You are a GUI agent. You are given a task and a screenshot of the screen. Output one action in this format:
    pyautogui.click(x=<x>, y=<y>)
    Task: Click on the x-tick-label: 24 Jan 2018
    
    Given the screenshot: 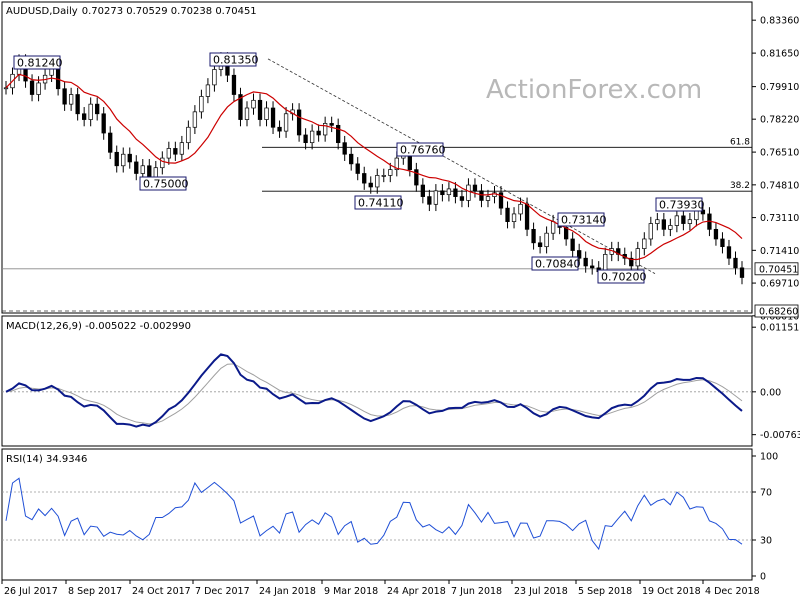 What is the action you would take?
    pyautogui.click(x=287, y=591)
    